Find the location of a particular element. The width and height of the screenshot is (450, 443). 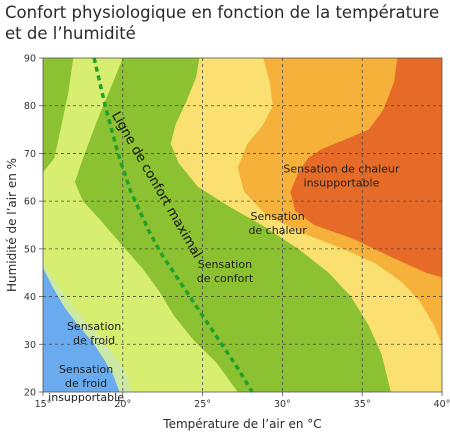

region-label: Sensation de froid is located at coordinates (94, 333).